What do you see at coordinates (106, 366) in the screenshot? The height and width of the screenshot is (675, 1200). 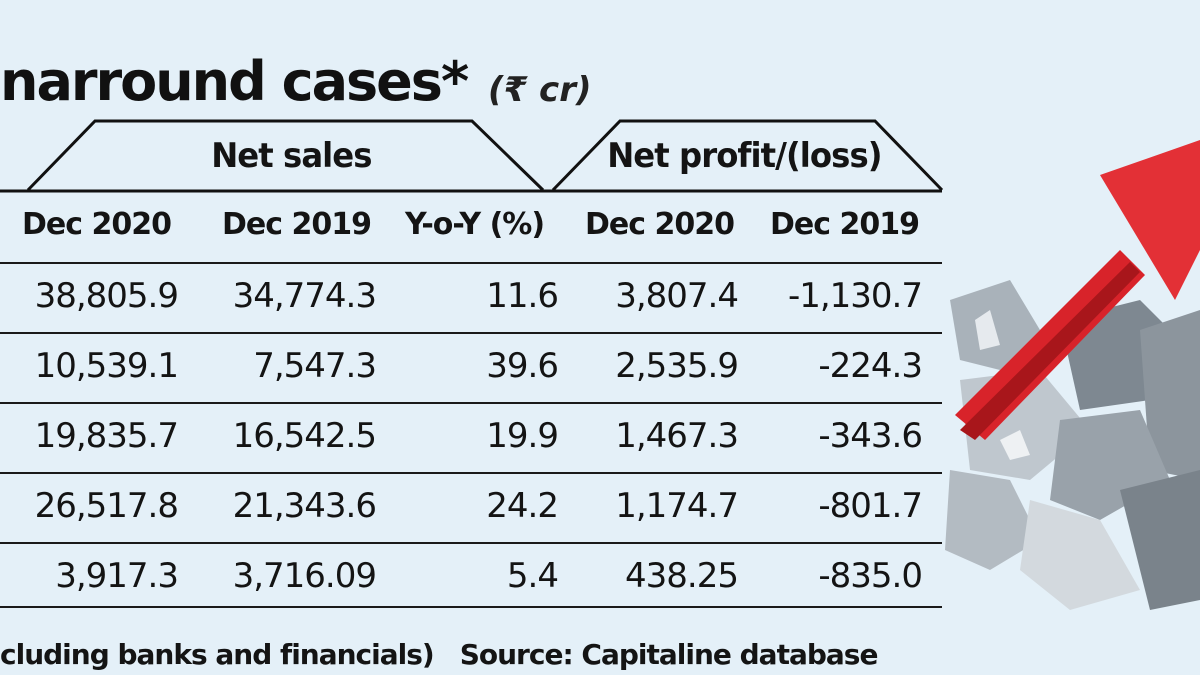 I see `table-cell: 10,539.1` at bounding box center [106, 366].